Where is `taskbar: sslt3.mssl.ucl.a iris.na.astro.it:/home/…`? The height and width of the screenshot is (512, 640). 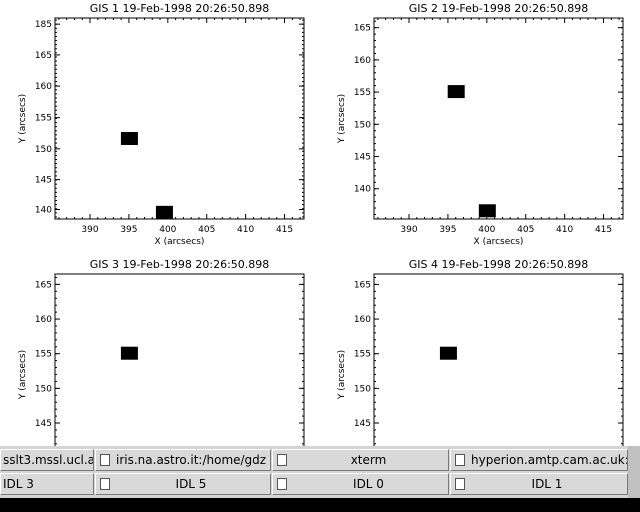
taskbar: sslt3.mssl.ucl.a iris.na.astro.it:/home/… is located at coordinates (320, 472).